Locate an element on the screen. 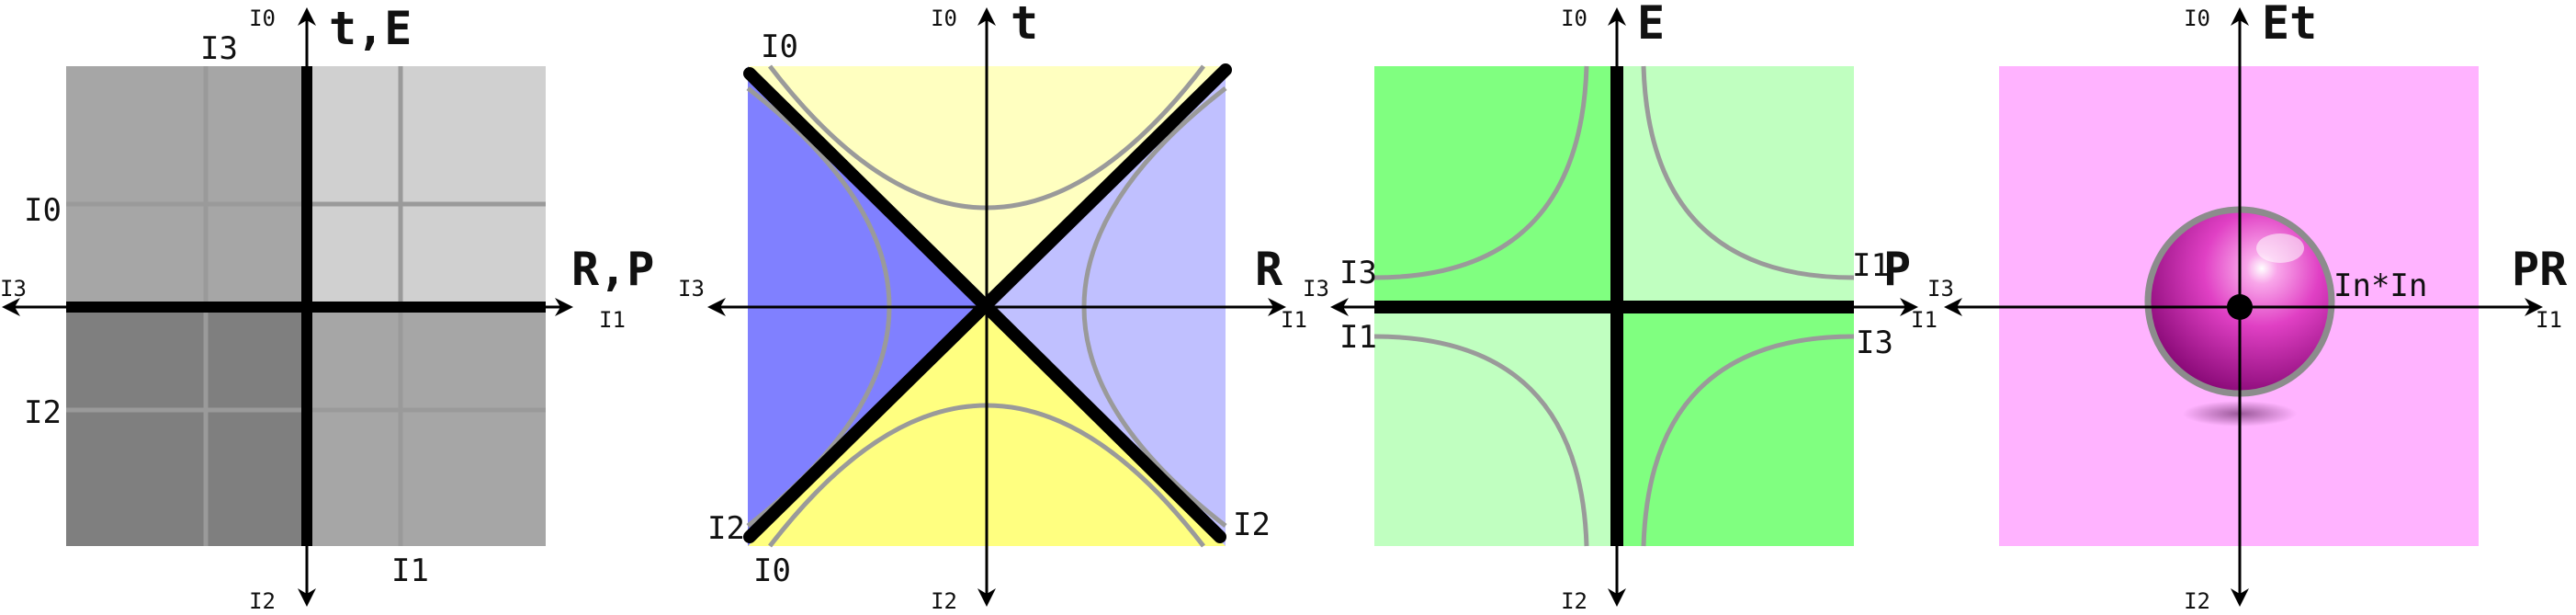 The height and width of the screenshot is (615, 2576). p2-horizontal-label: R is located at coordinates (1269, 269).